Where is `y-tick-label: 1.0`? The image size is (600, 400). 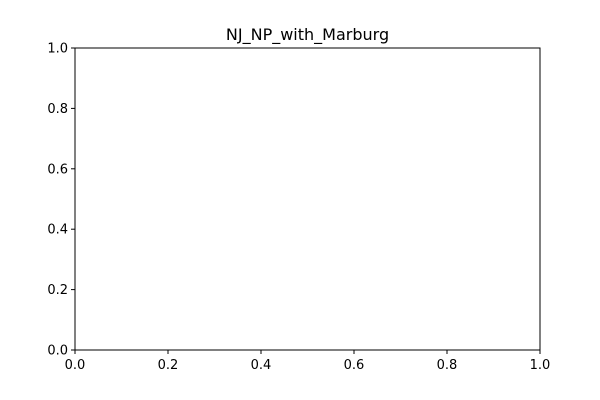 y-tick-label: 1.0 is located at coordinates (57, 49).